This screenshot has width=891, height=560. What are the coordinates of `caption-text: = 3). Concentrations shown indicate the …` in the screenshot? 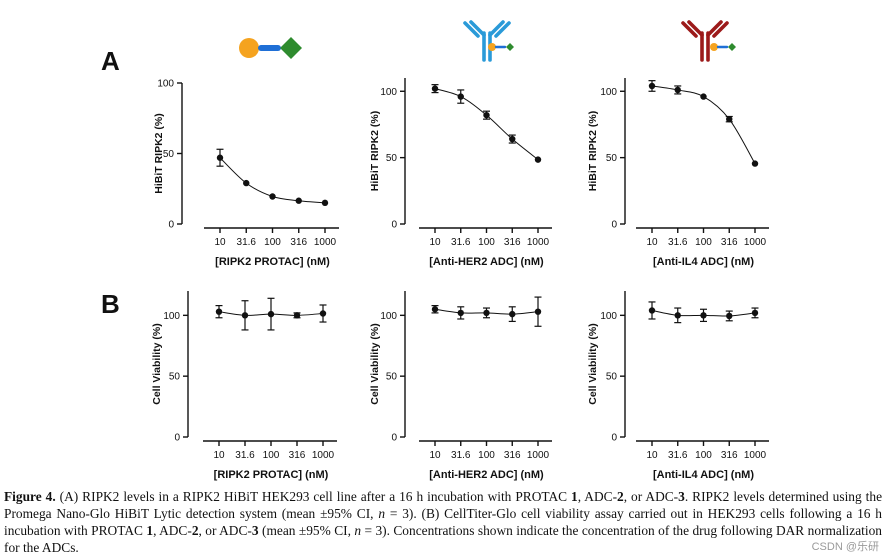 It's located at (443, 539).